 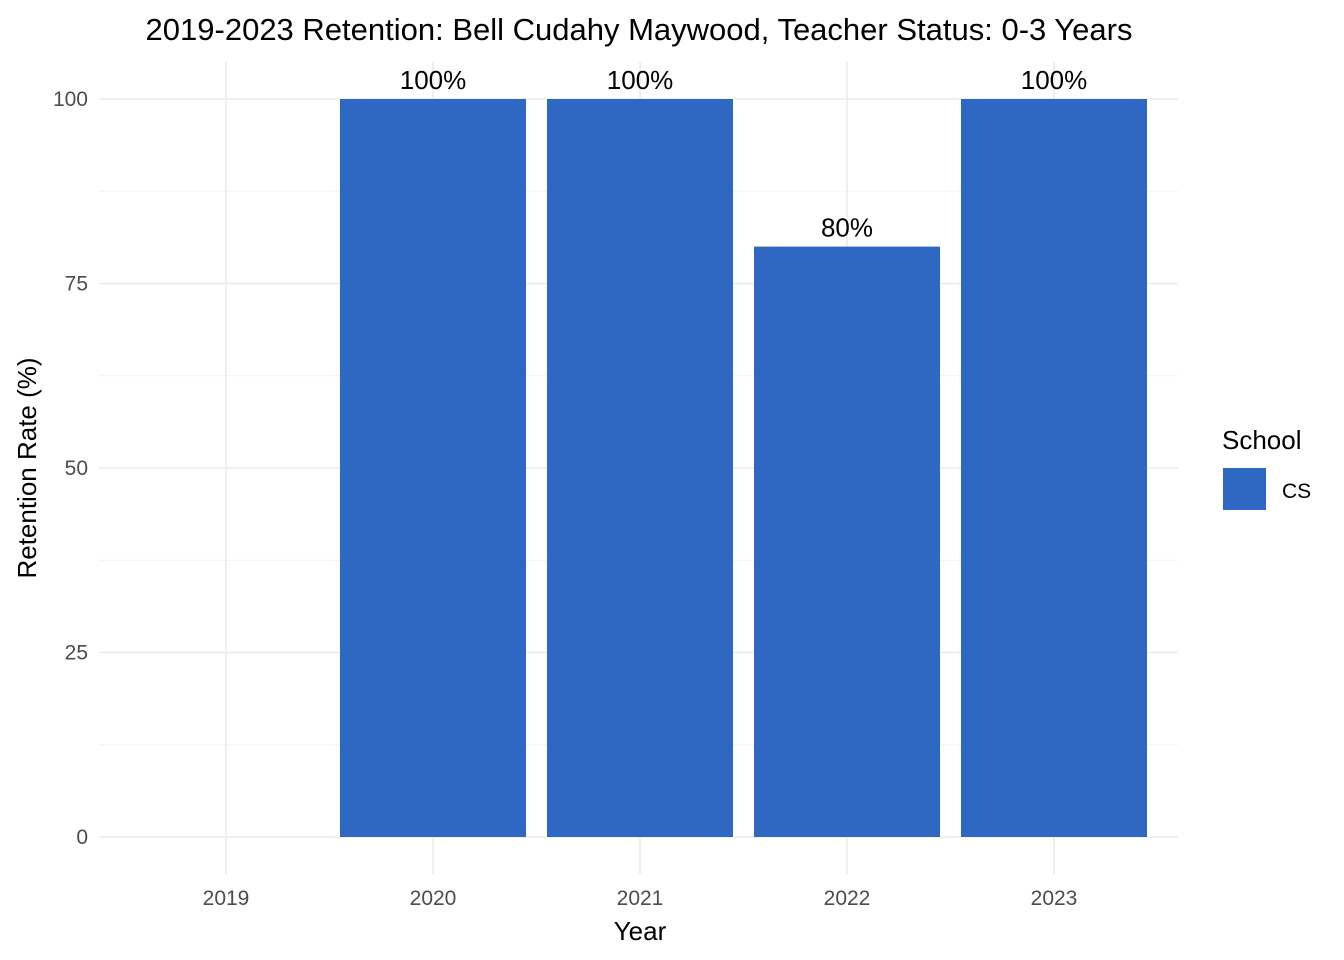 I want to click on data-label-2022: 80%, so click(x=847, y=228).